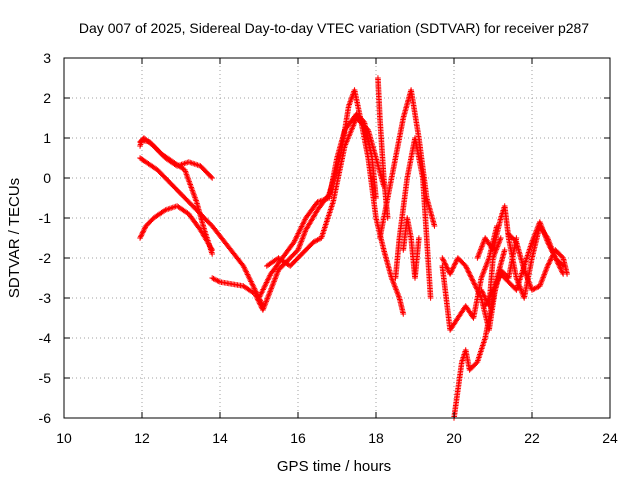  What do you see at coordinates (45, 218) in the screenshot?
I see `y-tick-label: -1` at bounding box center [45, 218].